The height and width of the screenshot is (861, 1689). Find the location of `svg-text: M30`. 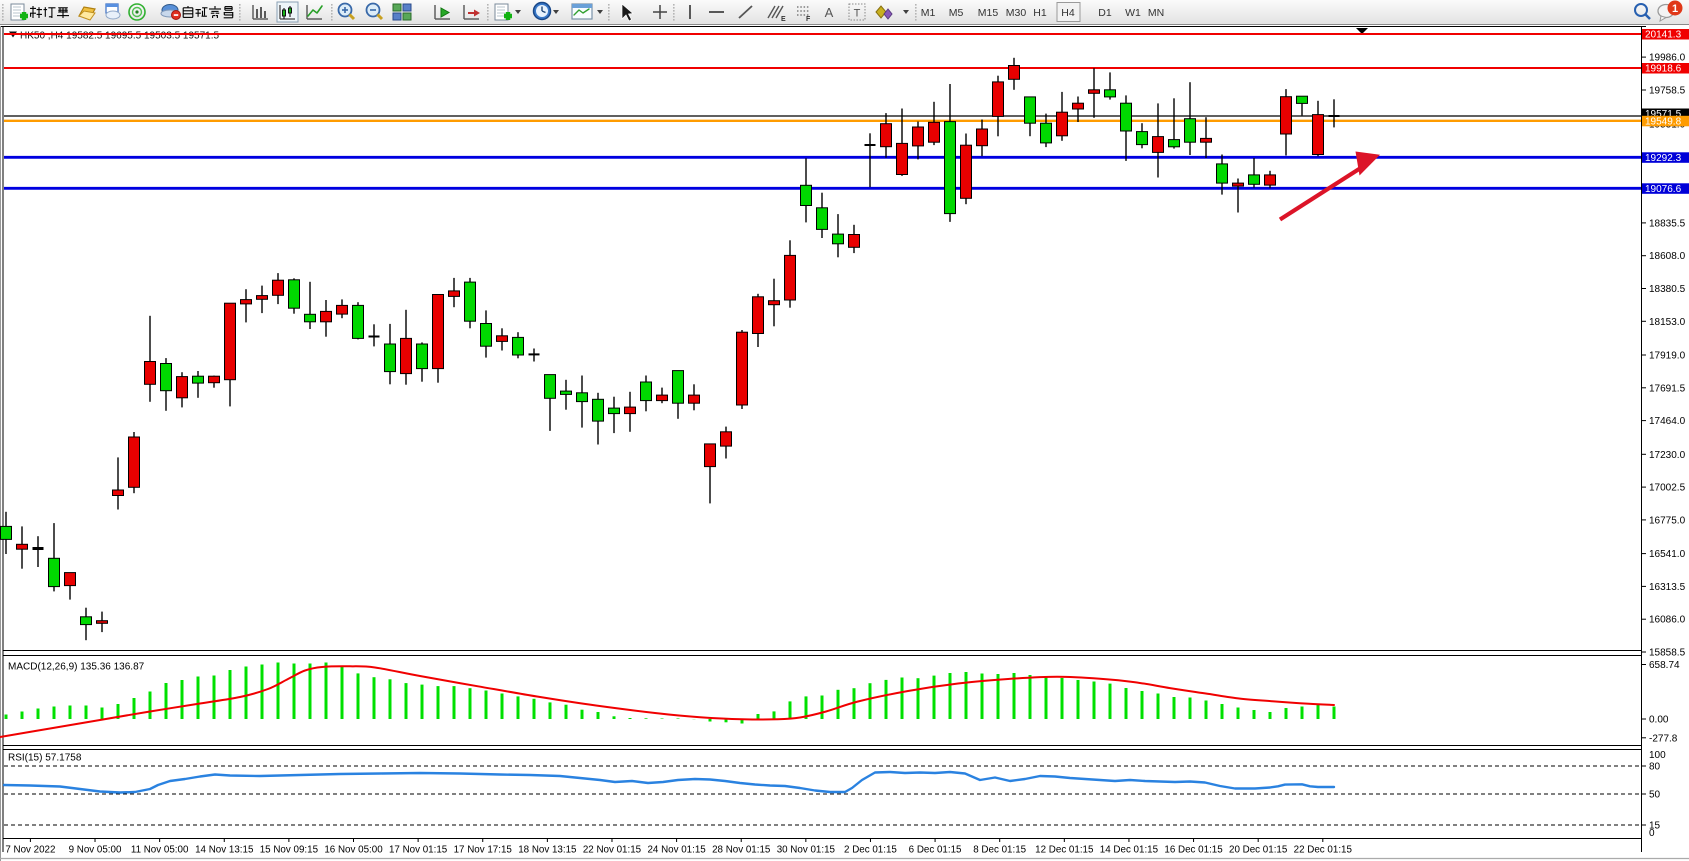

svg-text: M30 is located at coordinates (1016, 13).